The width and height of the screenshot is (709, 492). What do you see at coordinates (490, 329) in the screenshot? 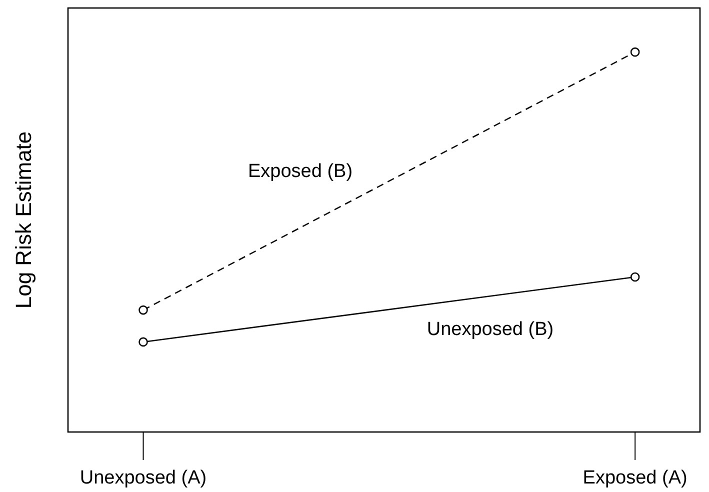
I see `series-label: Unexposed (B)` at bounding box center [490, 329].